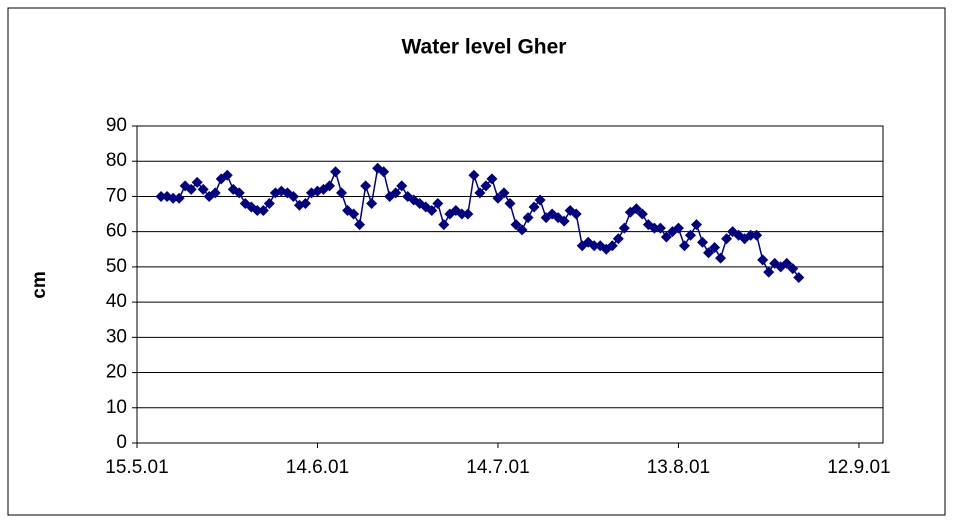 This screenshot has width=953, height=521. What do you see at coordinates (497, 467) in the screenshot?
I see `x-tick-label: 14.7.01` at bounding box center [497, 467].